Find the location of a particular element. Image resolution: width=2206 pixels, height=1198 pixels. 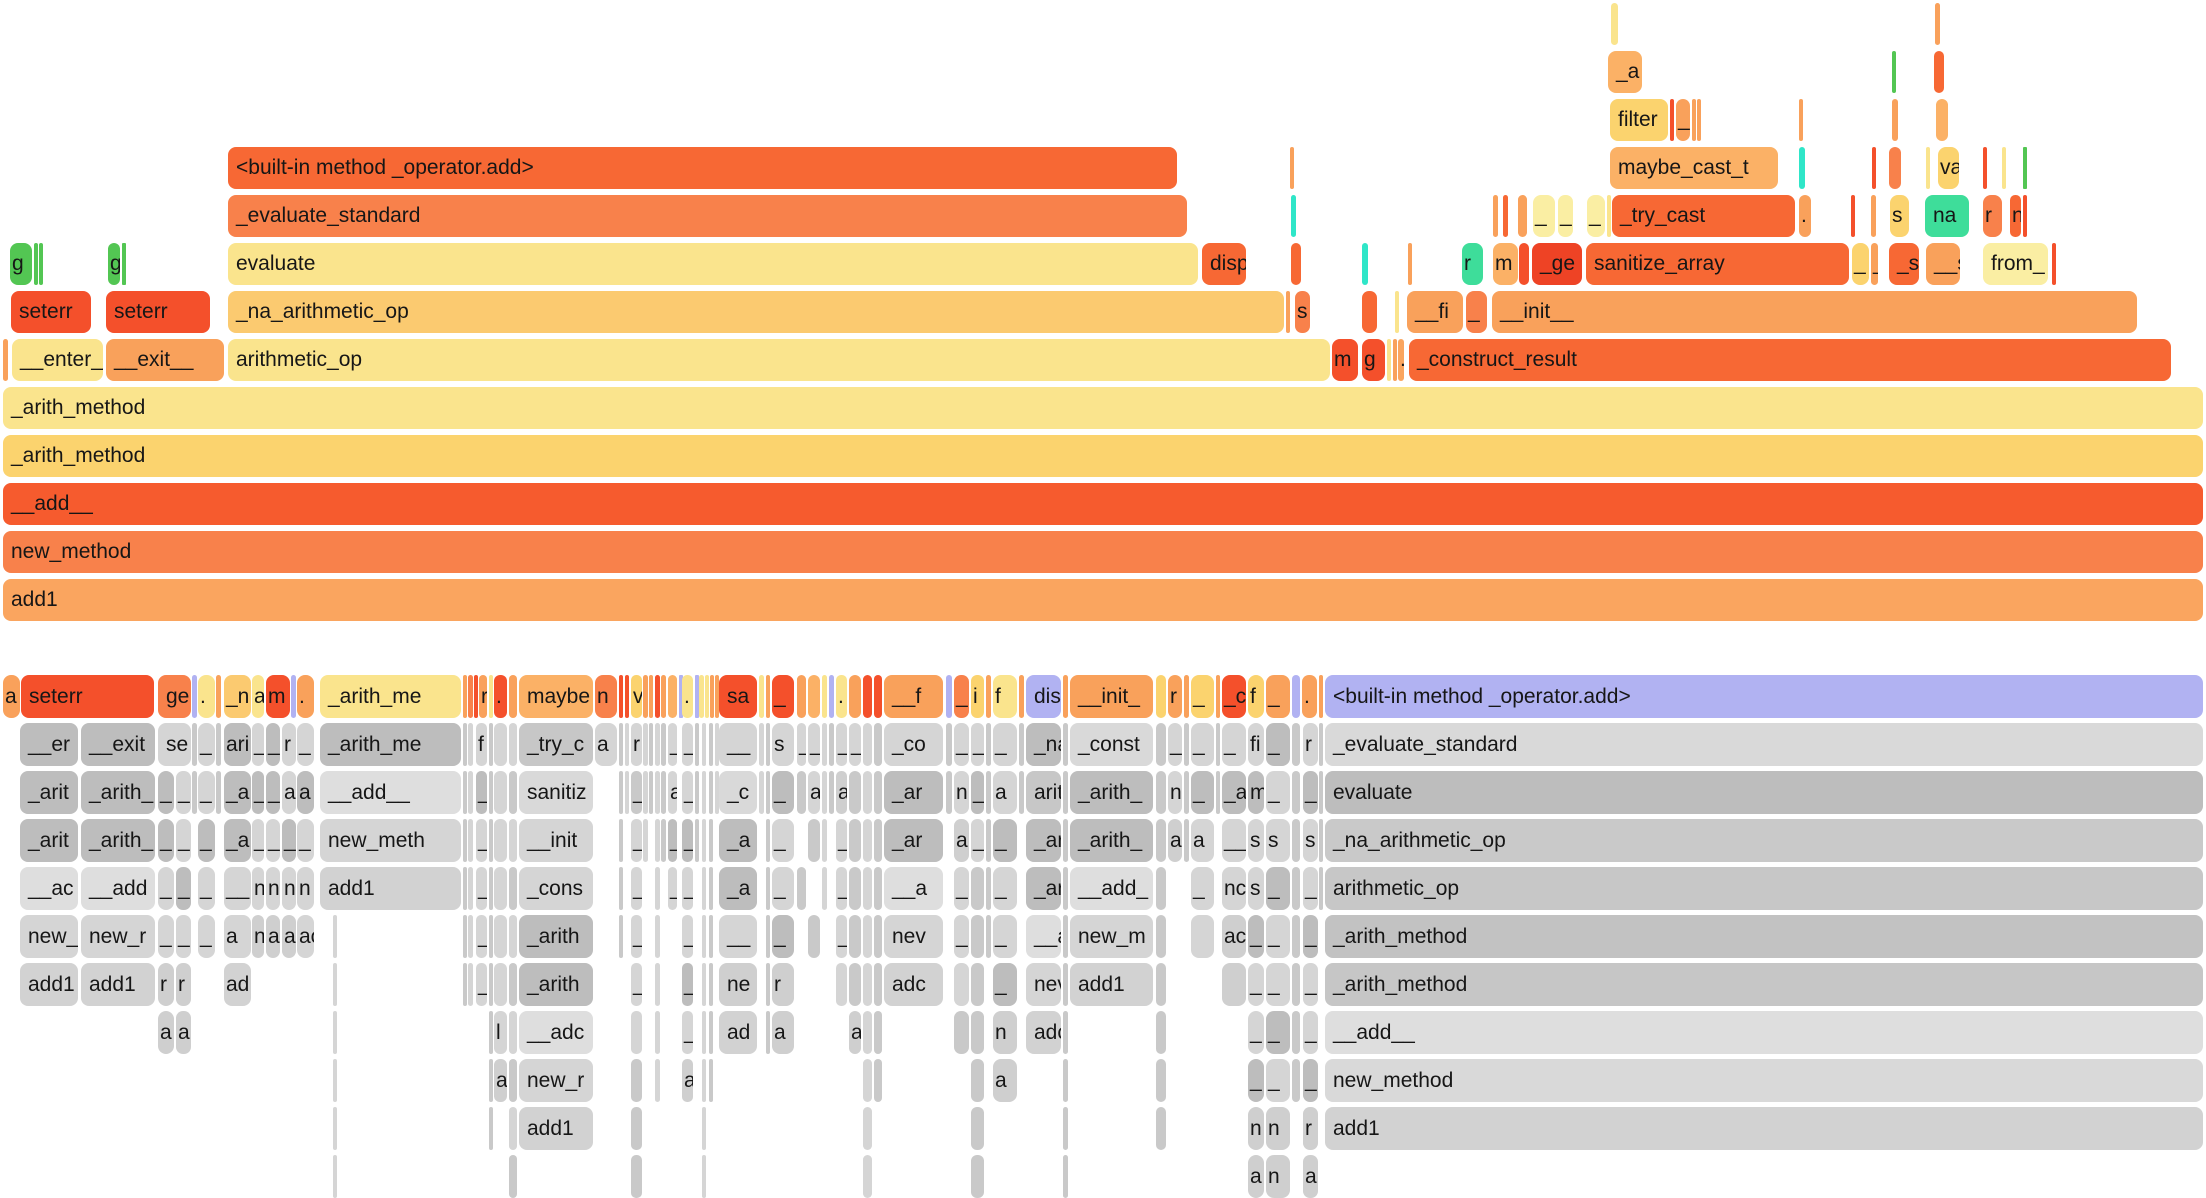

frame-bar: _s is located at coordinates (1904, 264).